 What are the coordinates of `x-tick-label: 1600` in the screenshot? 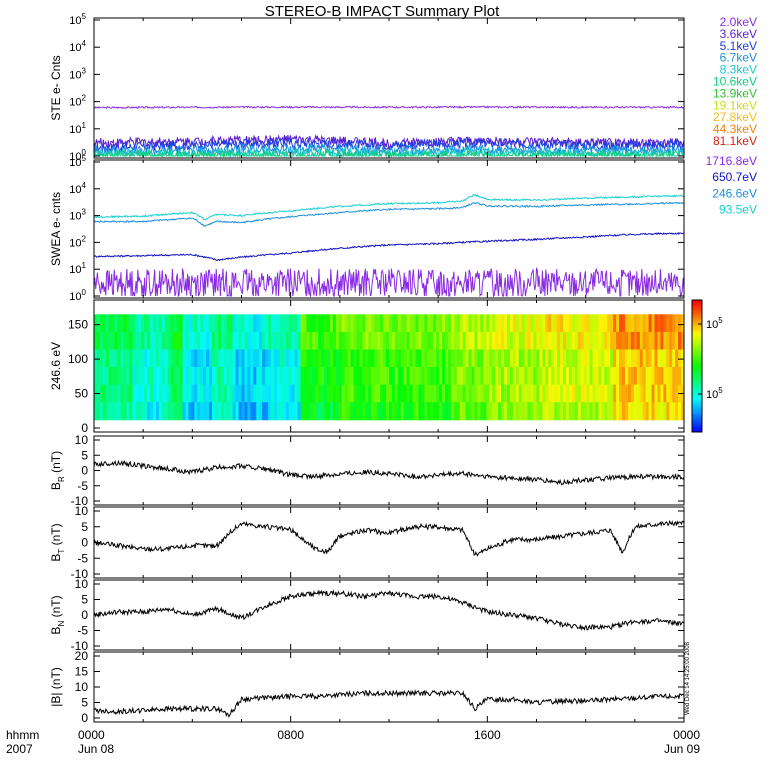 It's located at (487, 735).